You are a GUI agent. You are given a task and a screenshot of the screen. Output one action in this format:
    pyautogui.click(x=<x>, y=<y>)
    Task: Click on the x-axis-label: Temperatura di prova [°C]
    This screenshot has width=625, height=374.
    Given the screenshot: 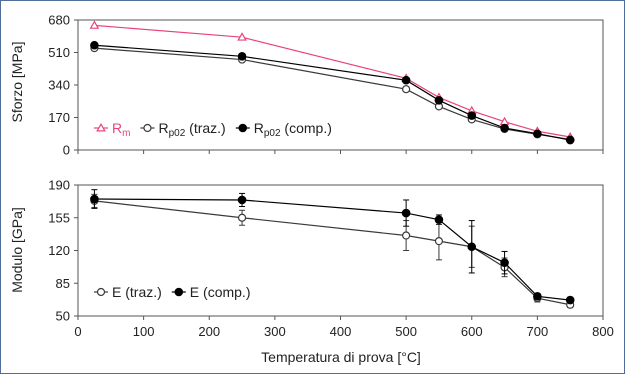 What is the action you would take?
    pyautogui.click(x=341, y=357)
    